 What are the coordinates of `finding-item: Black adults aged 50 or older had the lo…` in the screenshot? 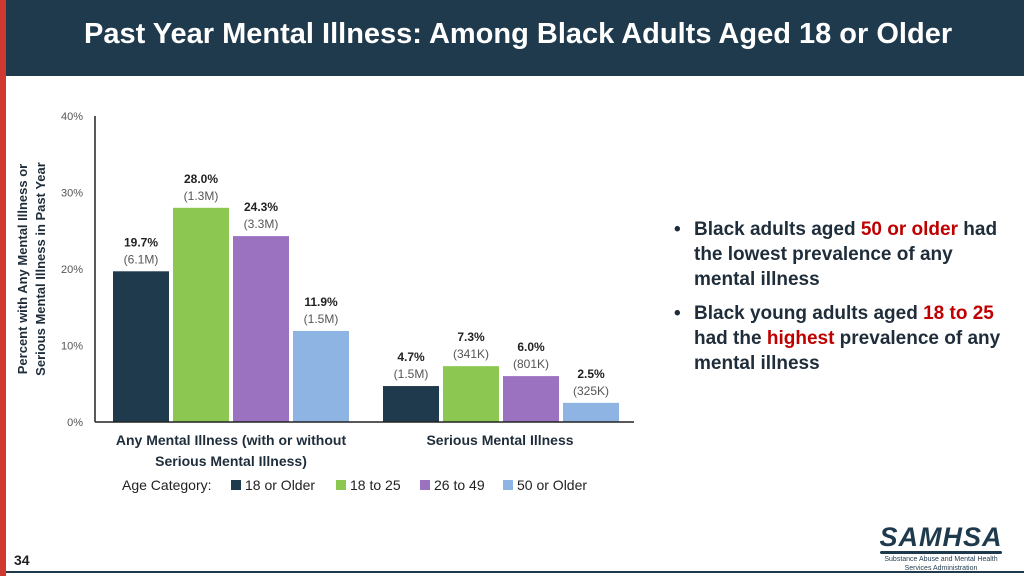 It's located at (837, 254).